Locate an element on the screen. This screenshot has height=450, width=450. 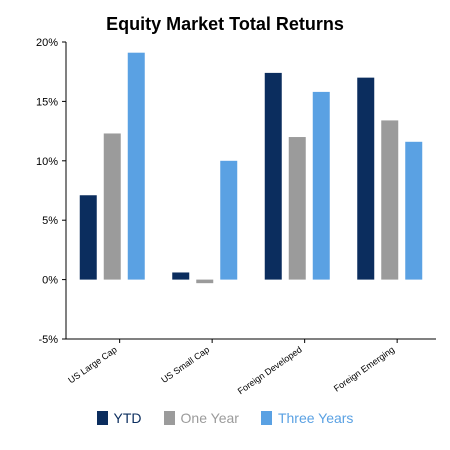
y-tick-label: 0% is located at coordinates (50, 281).